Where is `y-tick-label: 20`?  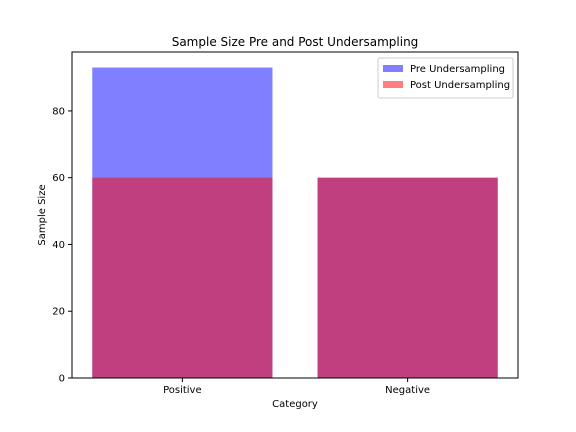 y-tick-label: 20 is located at coordinates (58, 312).